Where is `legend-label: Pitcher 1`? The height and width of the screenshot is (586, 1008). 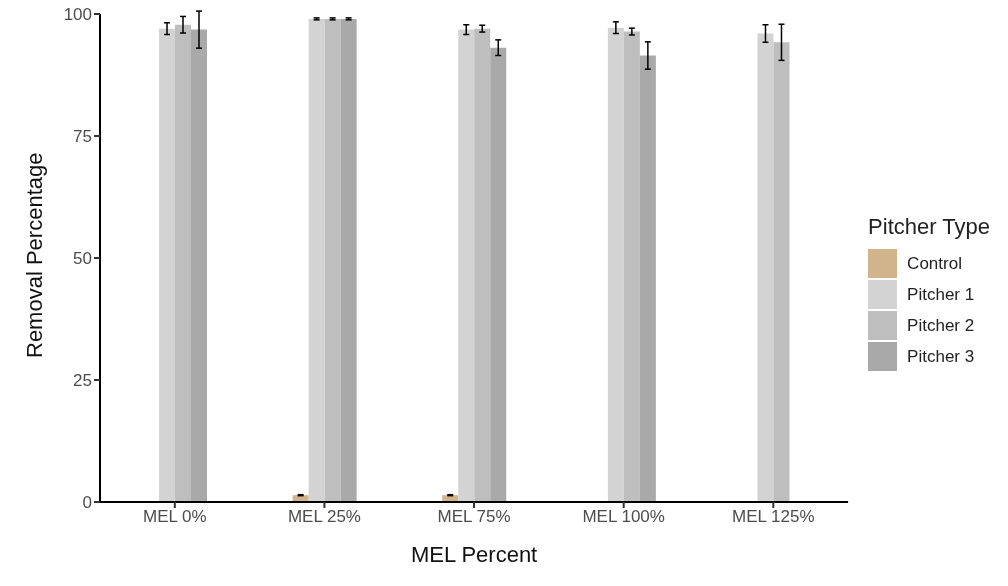
legend-label: Pitcher 1 is located at coordinates (941, 294).